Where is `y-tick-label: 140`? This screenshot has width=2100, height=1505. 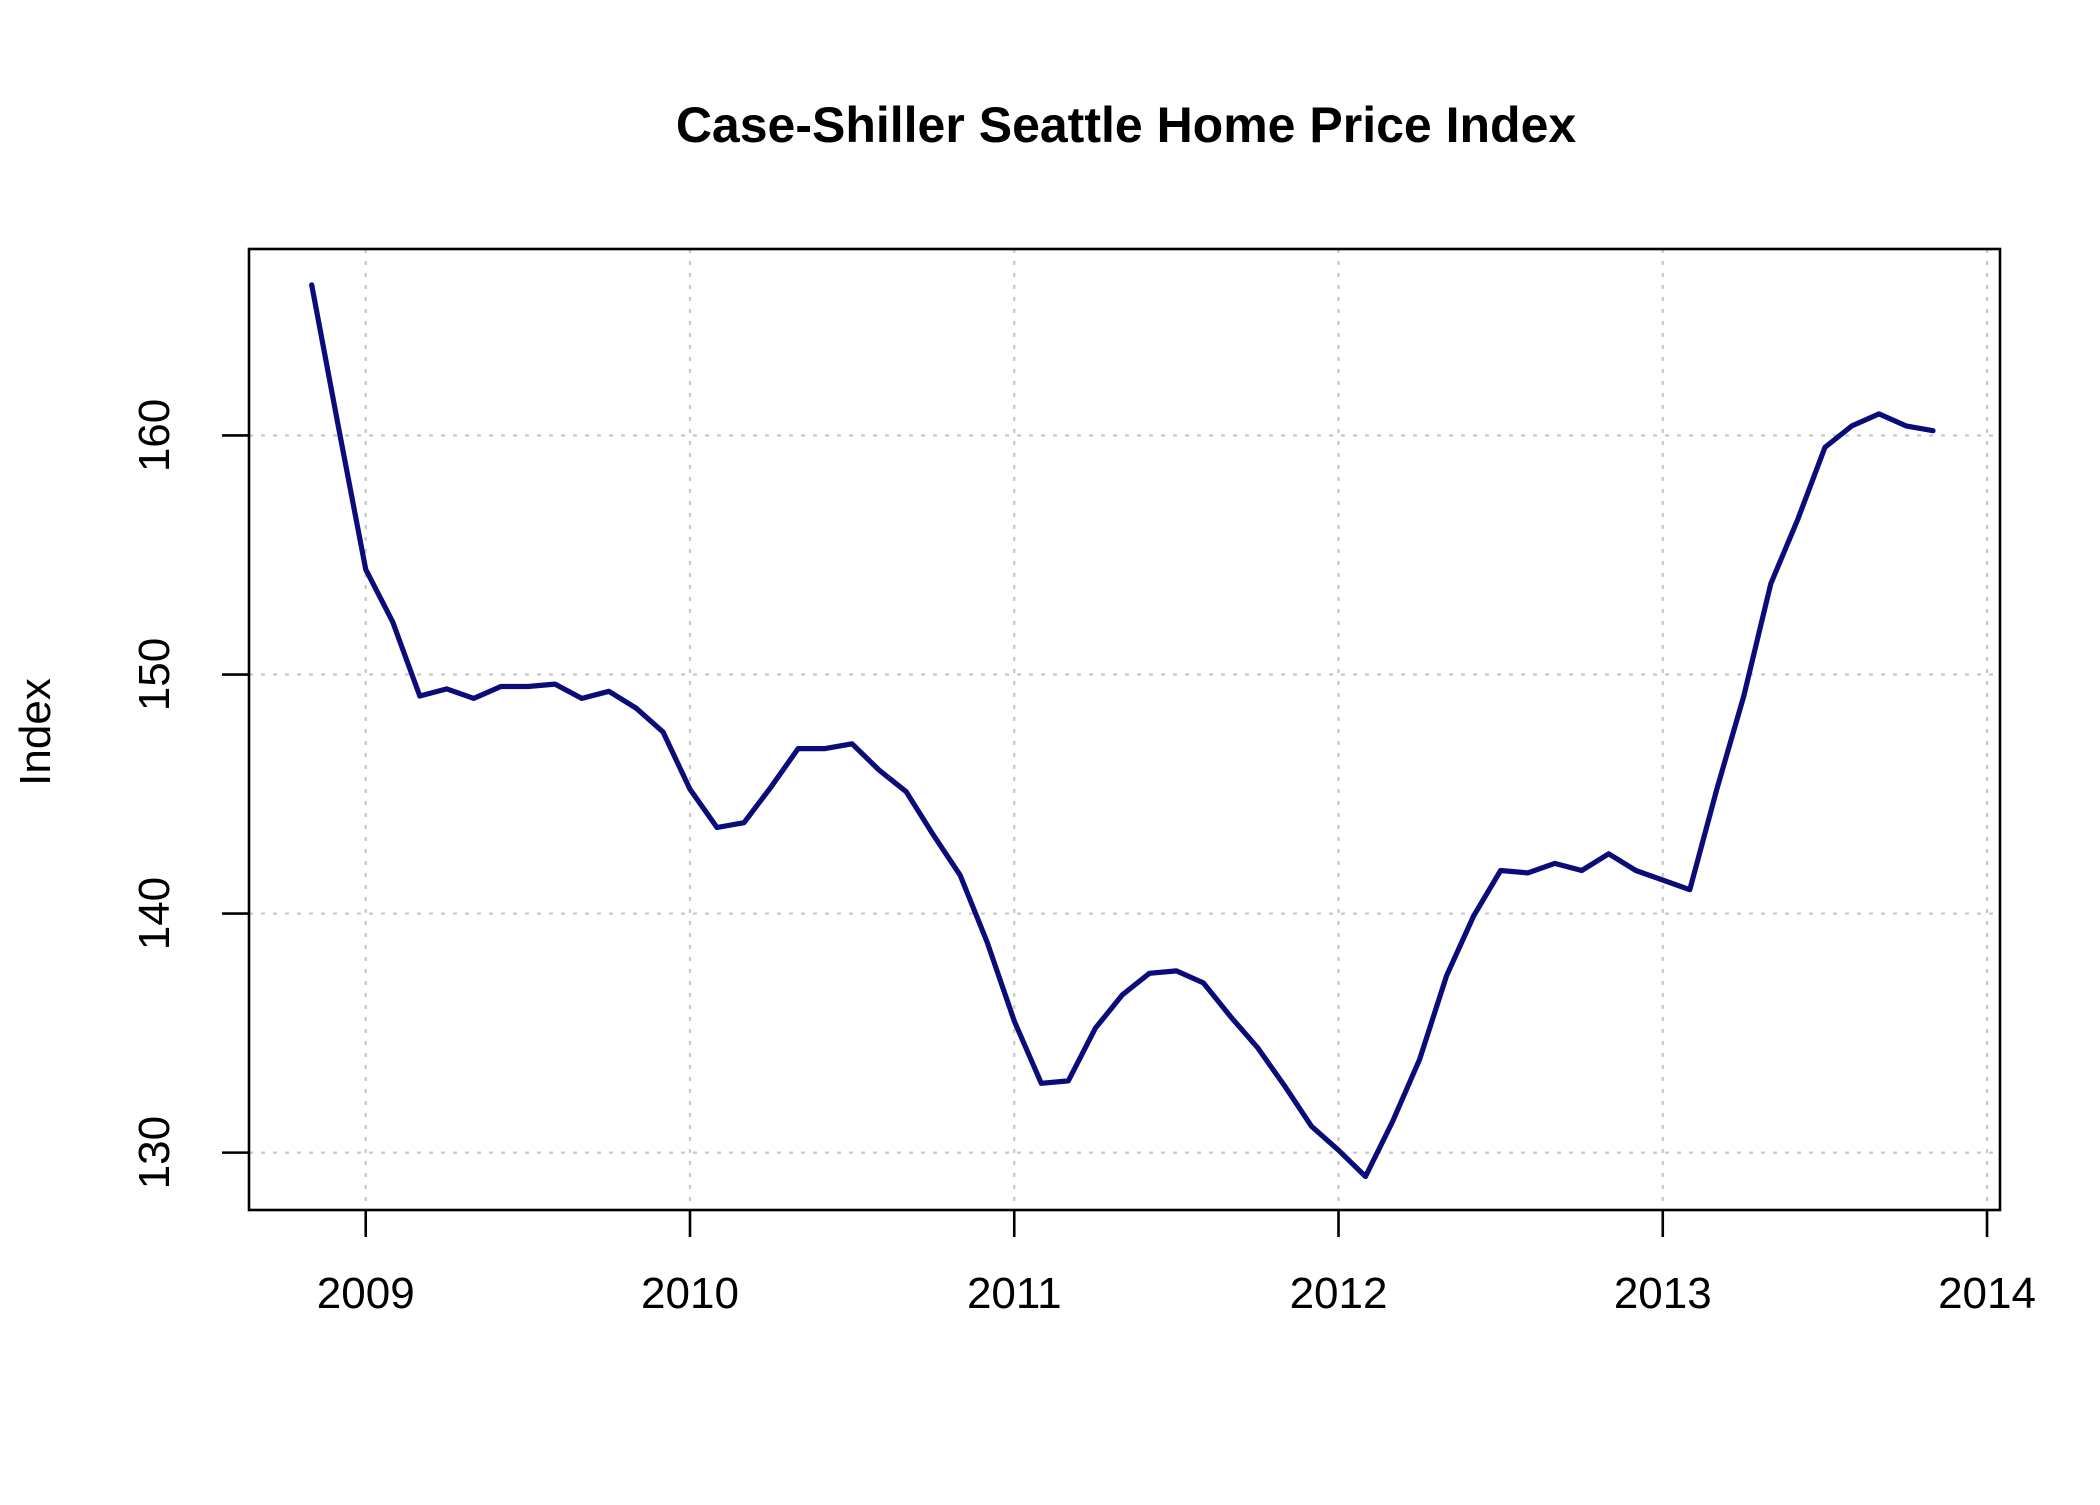 y-tick-label: 140 is located at coordinates (154, 913).